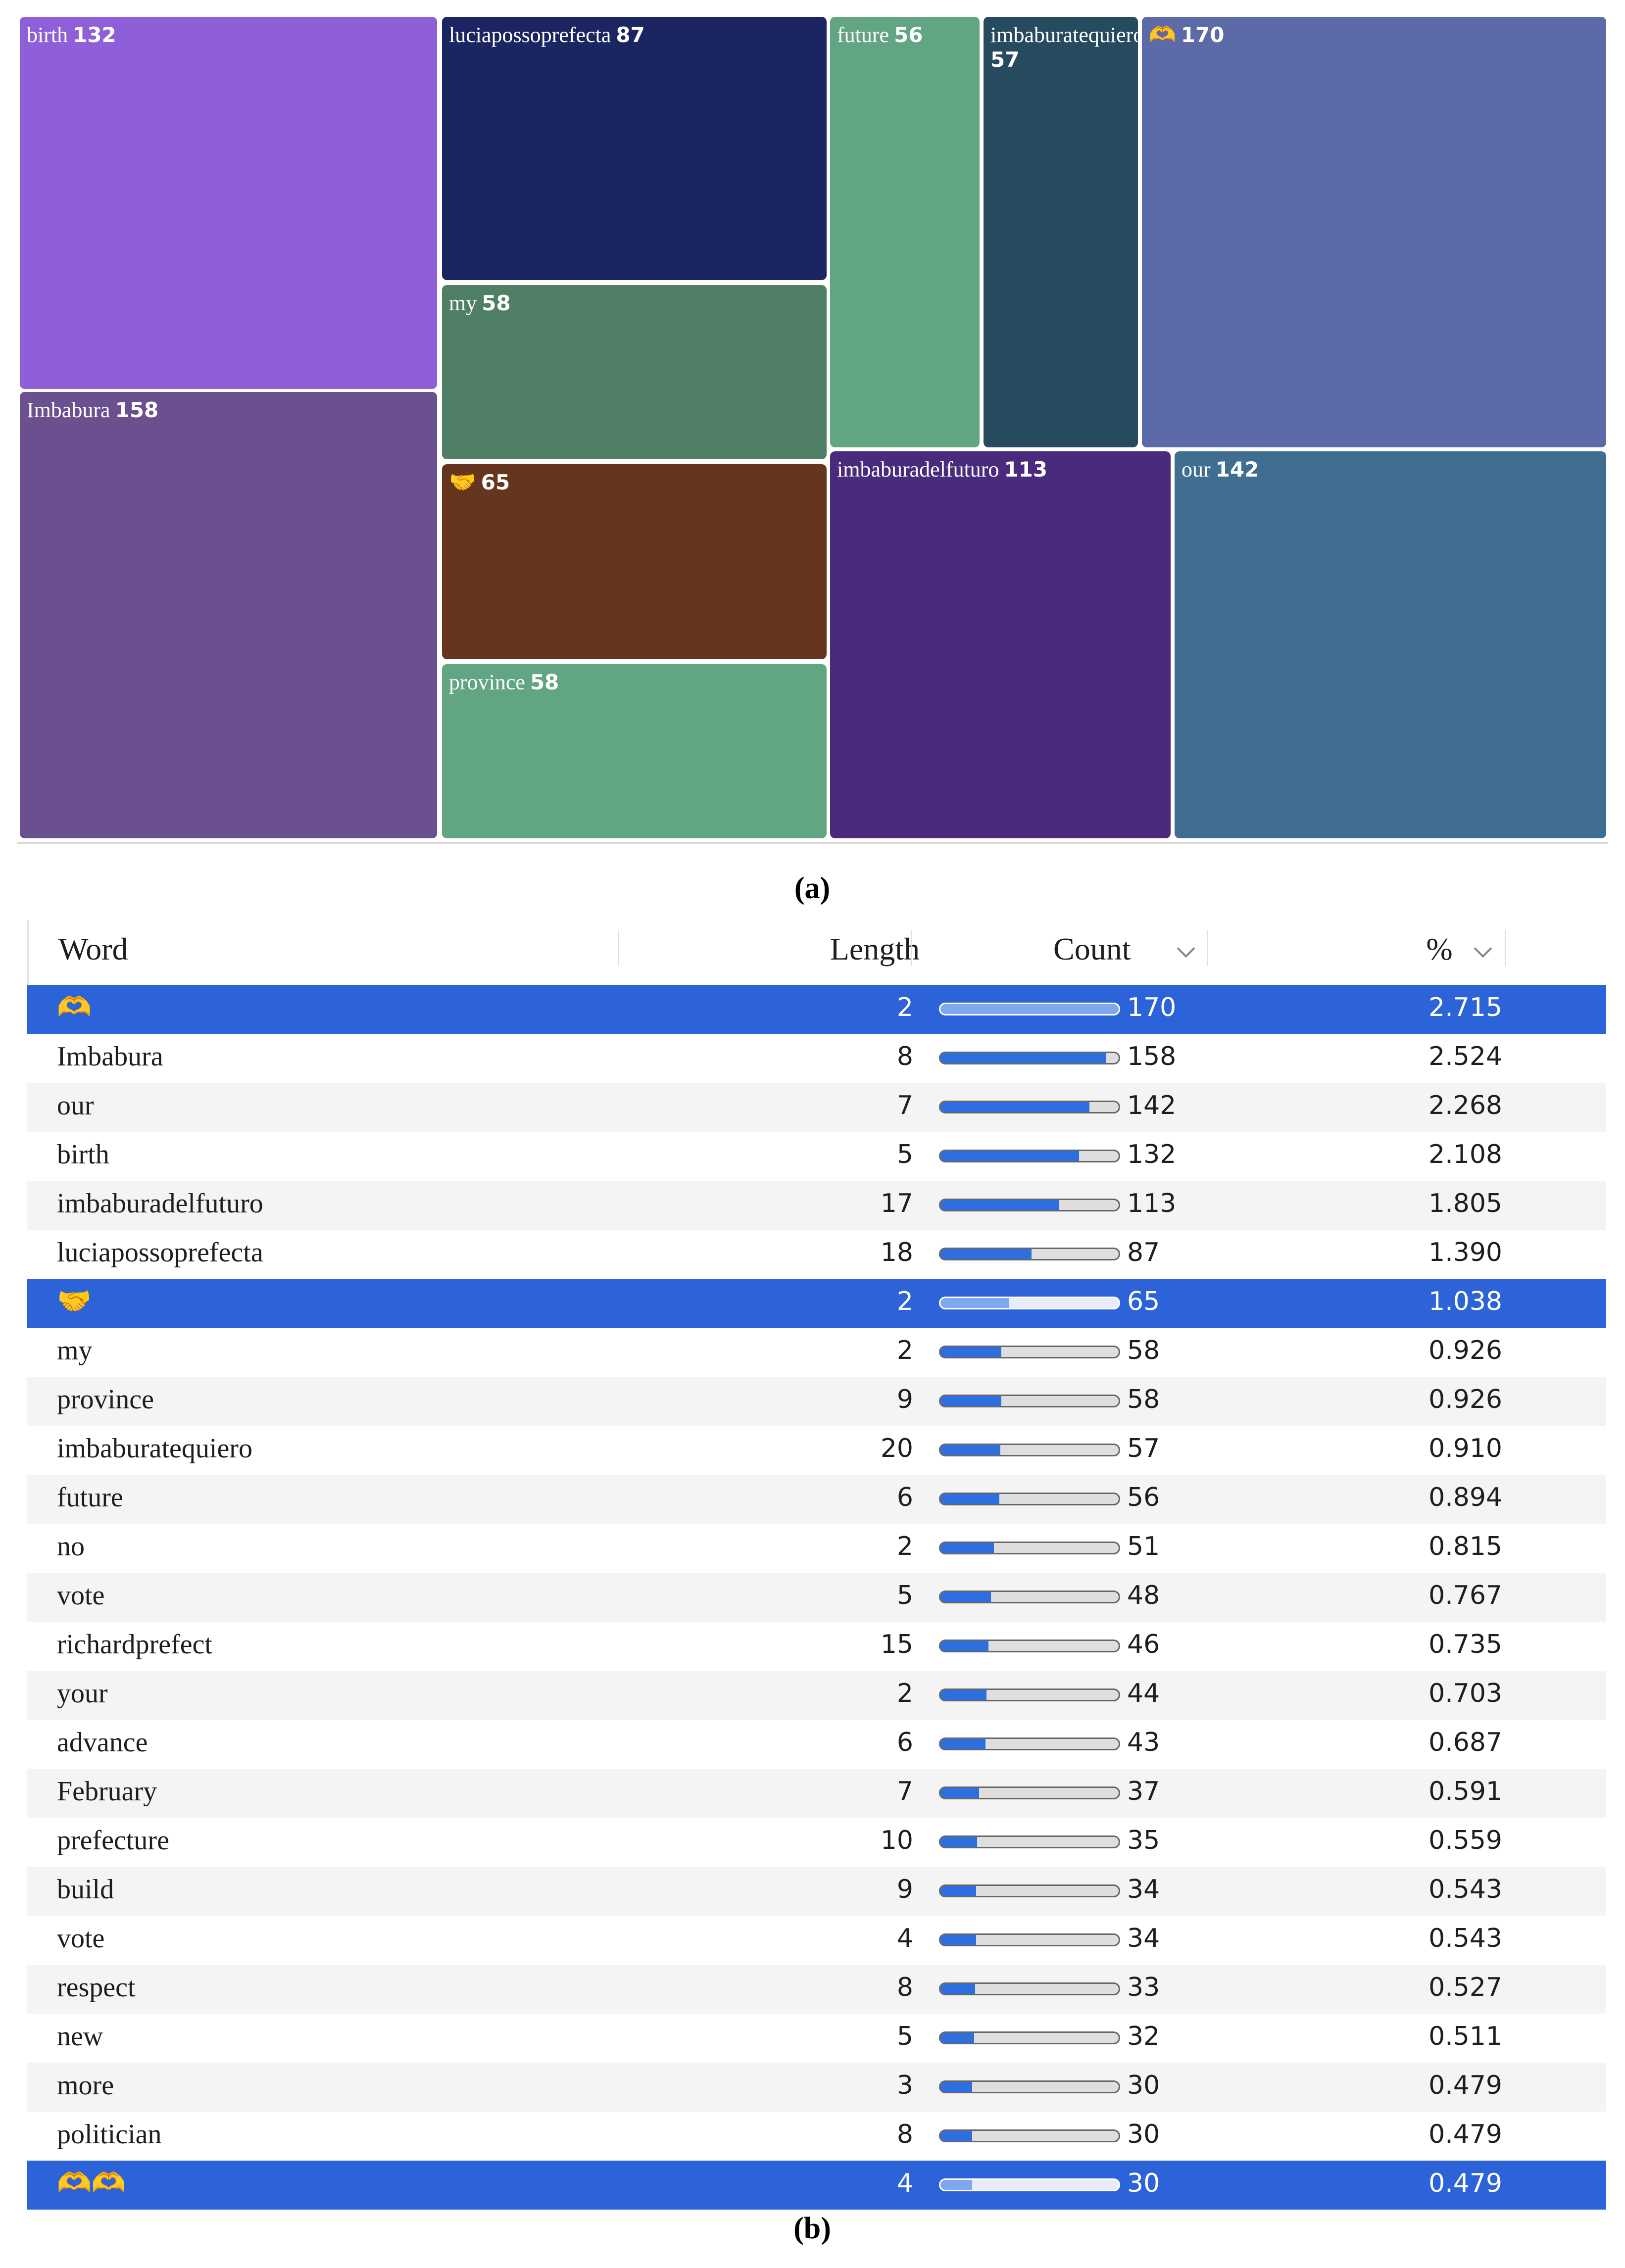 Image resolution: width=1625 pixels, height=2268 pixels. What do you see at coordinates (816, 1156) in the screenshot?
I see `table-row: birth 5 132 2.108` at bounding box center [816, 1156].